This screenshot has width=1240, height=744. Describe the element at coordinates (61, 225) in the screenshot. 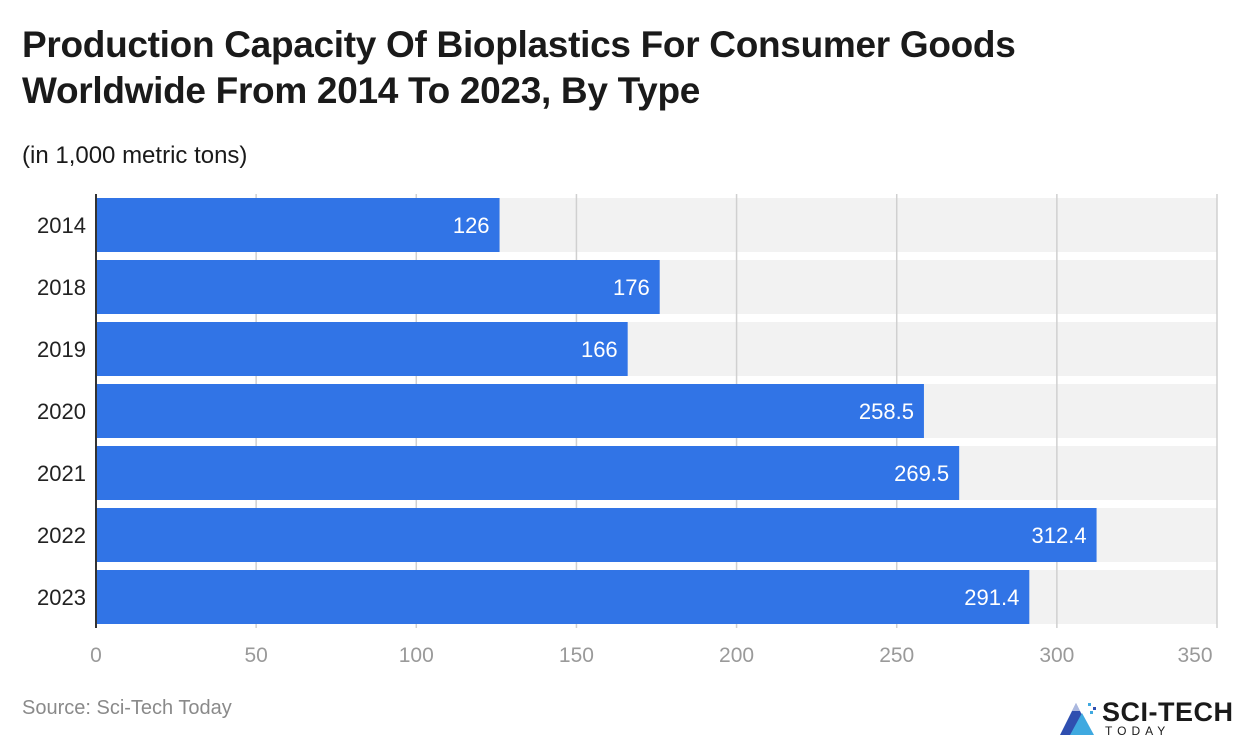

I see `y-category-label: 2014` at that location.